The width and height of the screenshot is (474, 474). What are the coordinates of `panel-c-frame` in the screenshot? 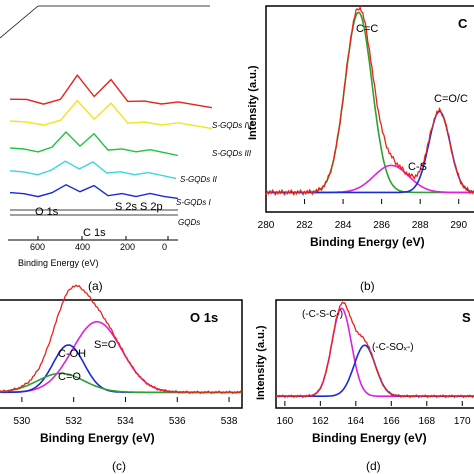 It's located at (121, 354).